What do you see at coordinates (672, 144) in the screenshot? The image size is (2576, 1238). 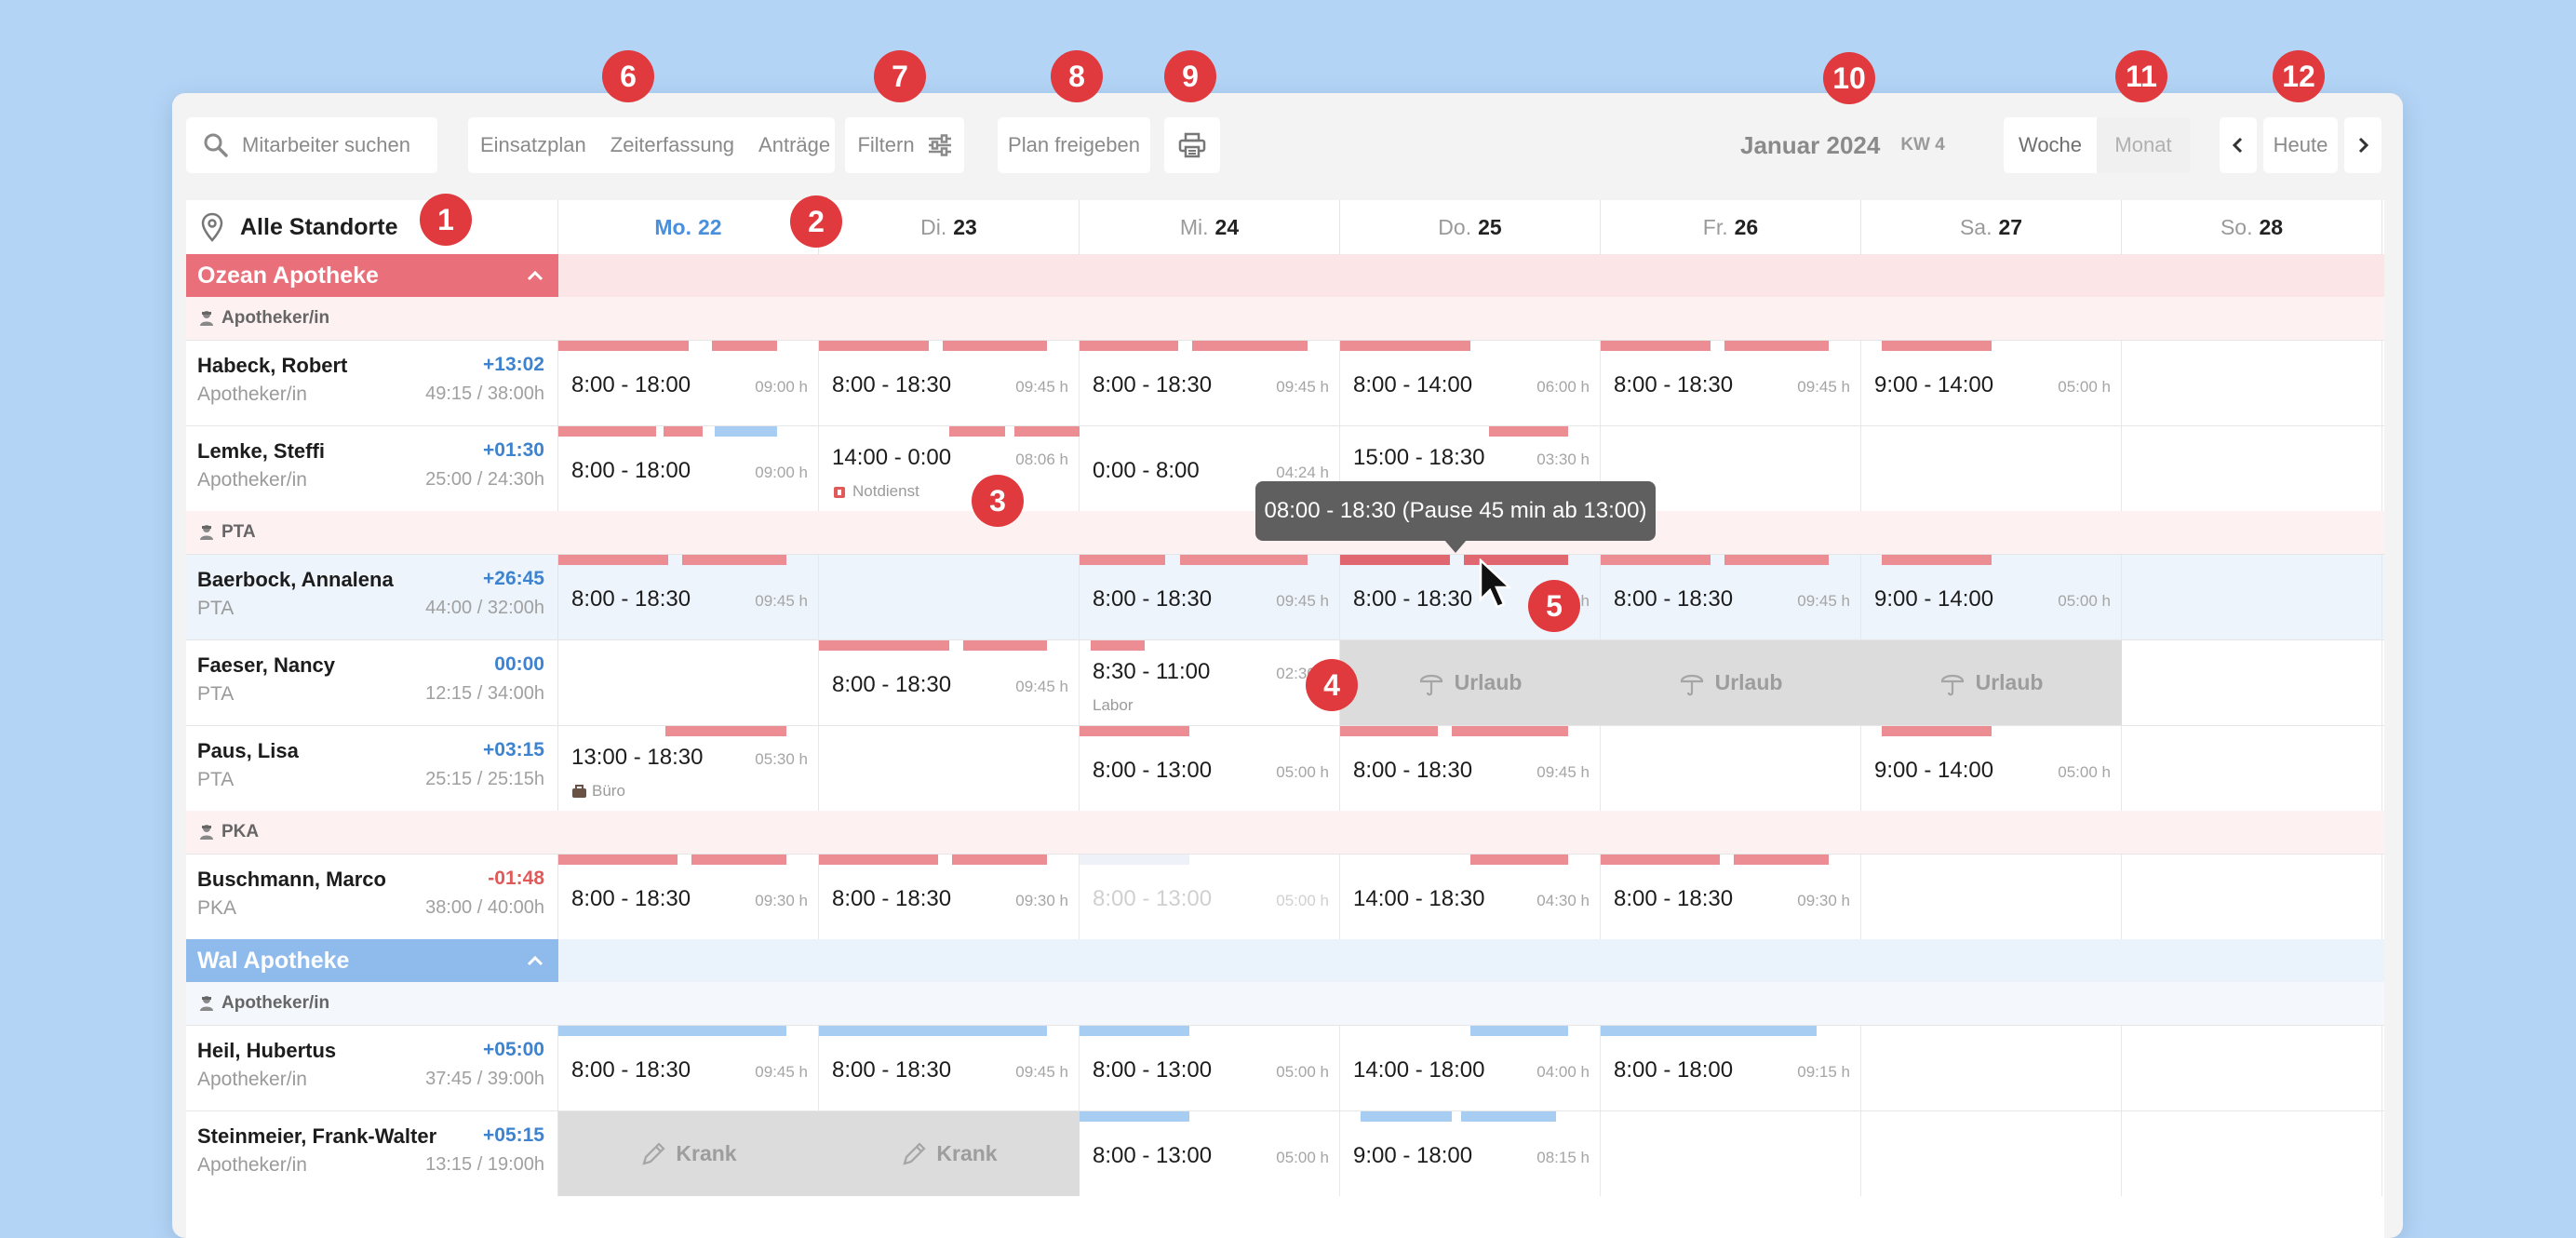 I see `tab-zeiterfassung: Zeiterfassung` at bounding box center [672, 144].